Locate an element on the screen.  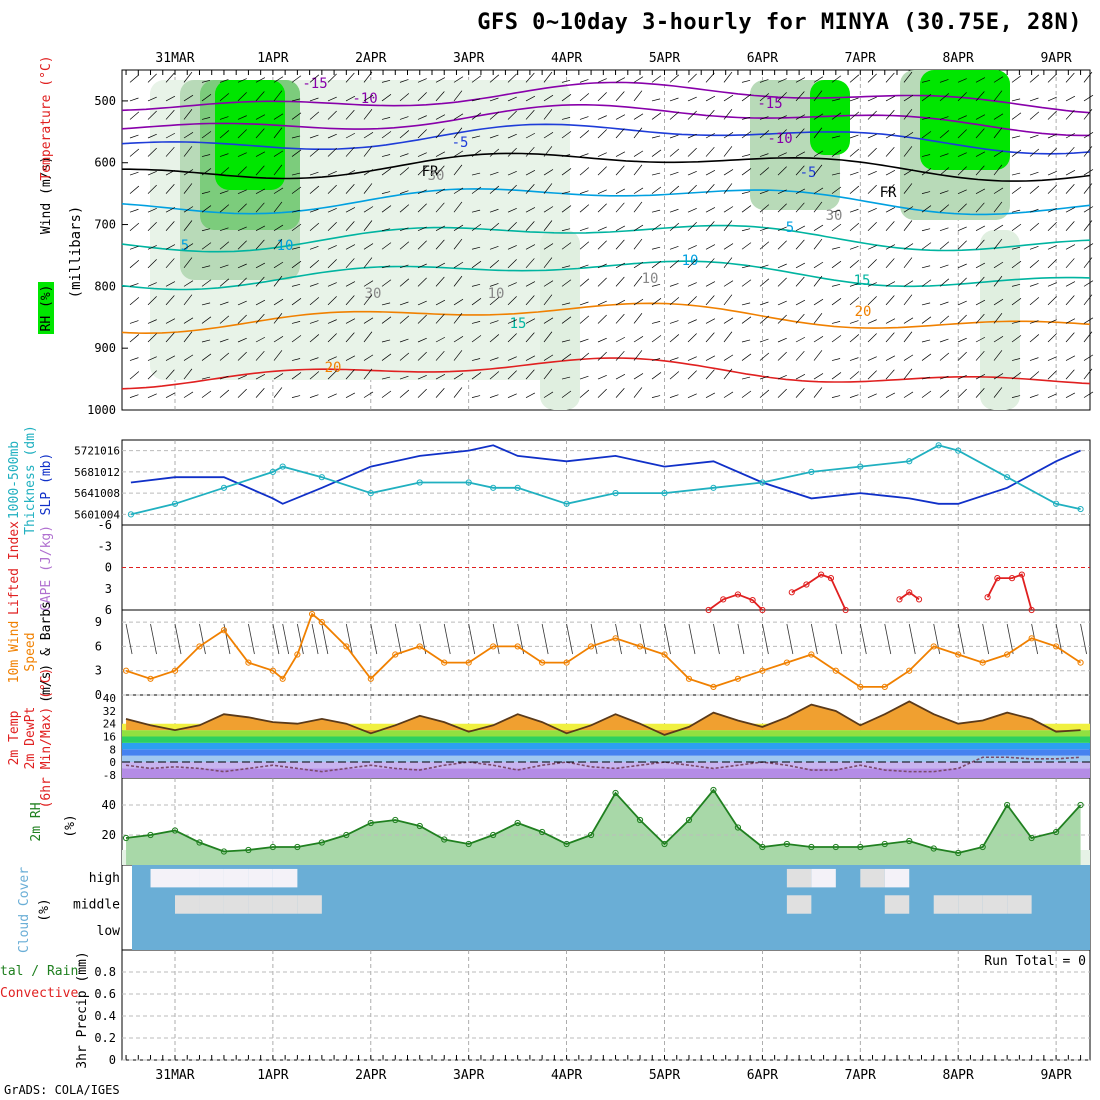
cloud-label-b: (%) is located at coordinates (44, 909).